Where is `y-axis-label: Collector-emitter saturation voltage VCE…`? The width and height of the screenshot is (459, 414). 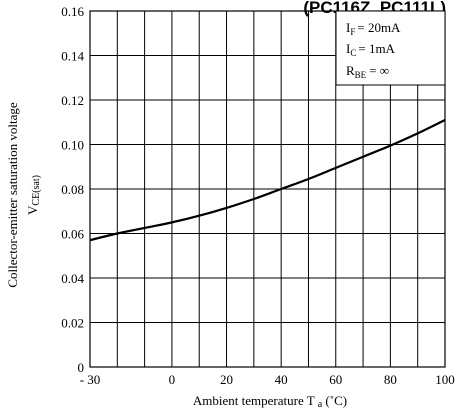 y-axis-label: Collector-emitter saturation voltage VCE… is located at coordinates (23, 195).